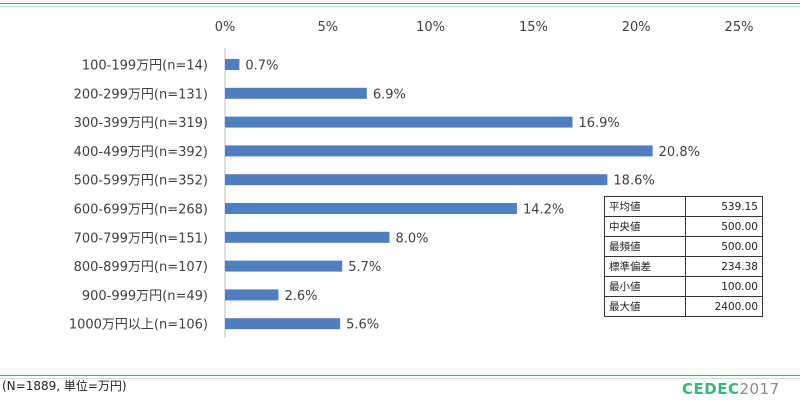 Image resolution: width=800 pixels, height=400 pixels. Describe the element at coordinates (724, 306) in the screenshot. I see `stat-value: 2400.00` at that location.